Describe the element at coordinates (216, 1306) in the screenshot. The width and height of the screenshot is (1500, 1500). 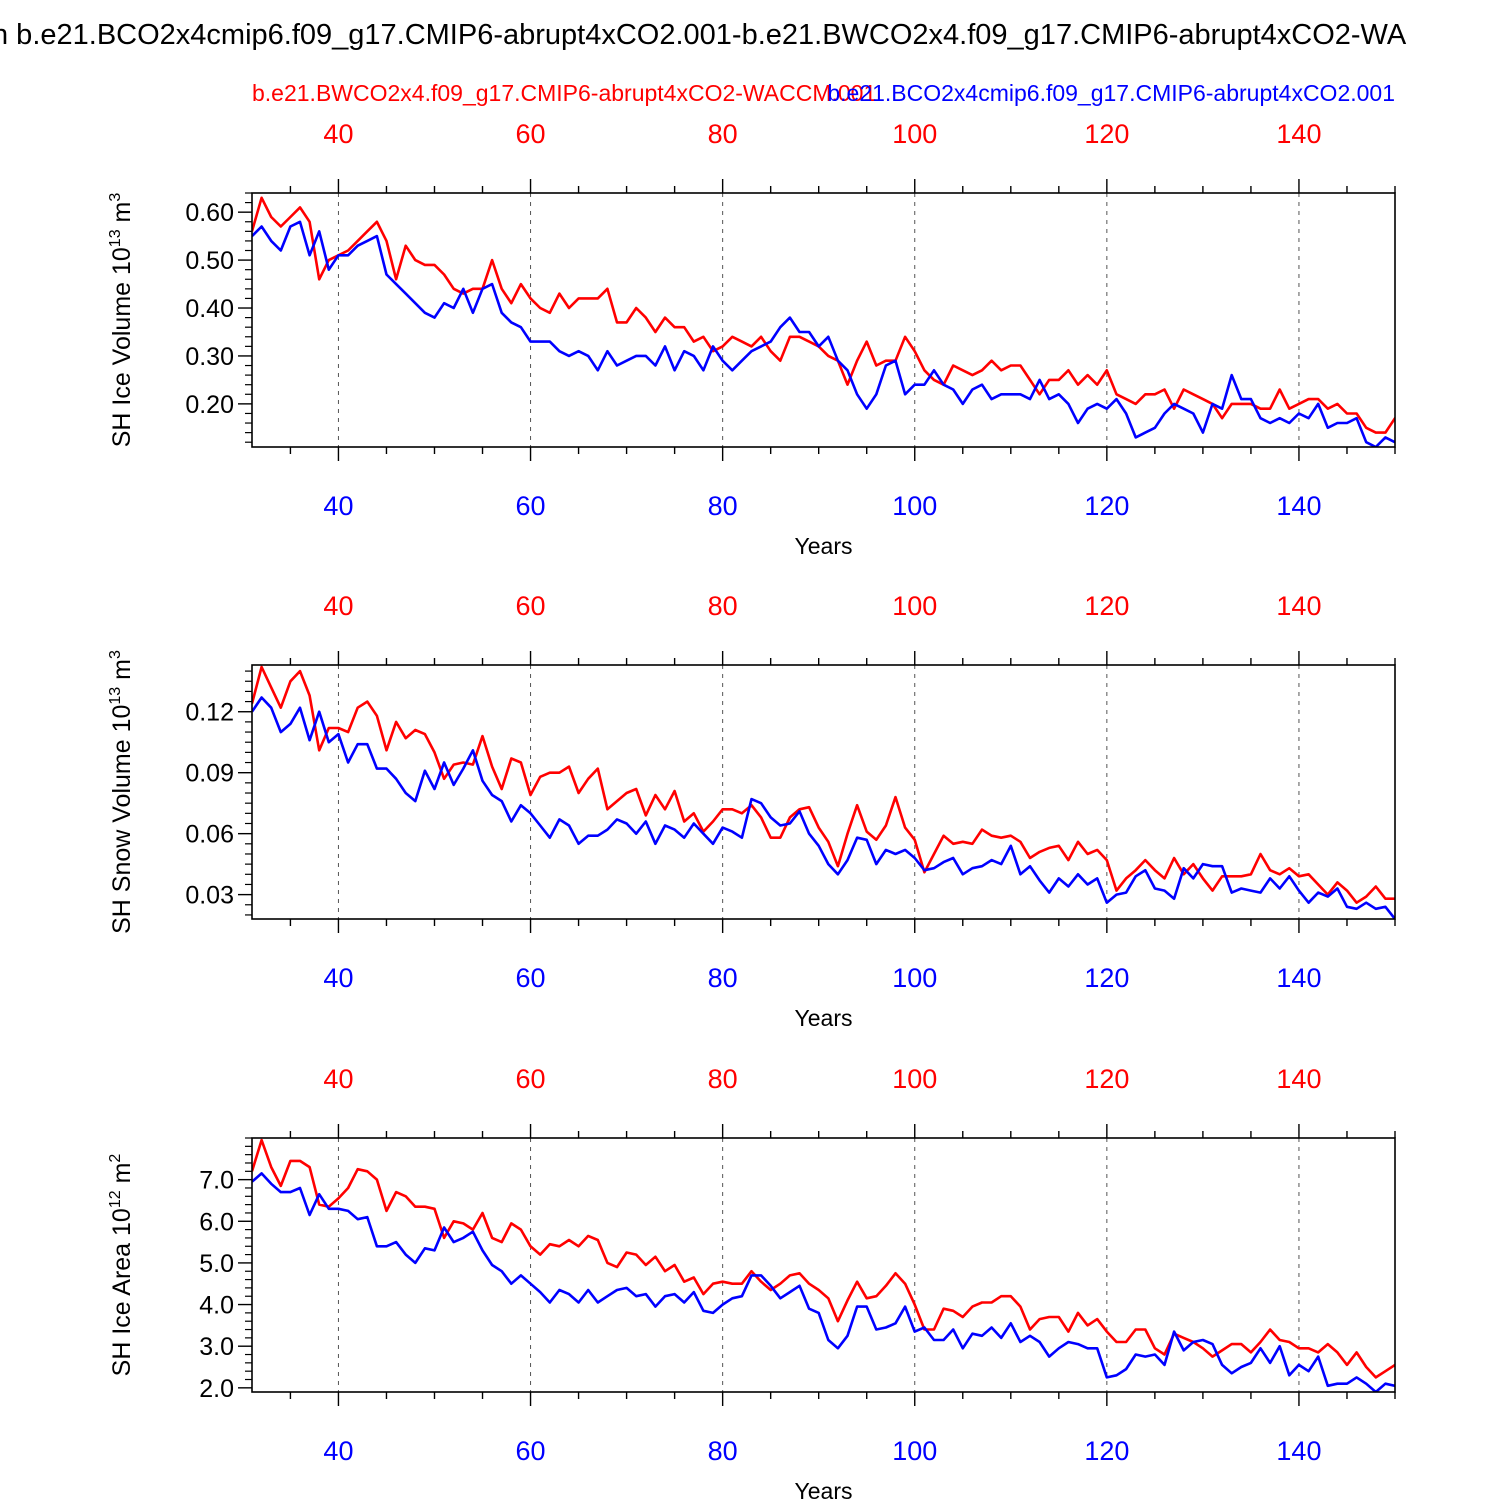
I see `y-tick-label: 4.0` at that location.